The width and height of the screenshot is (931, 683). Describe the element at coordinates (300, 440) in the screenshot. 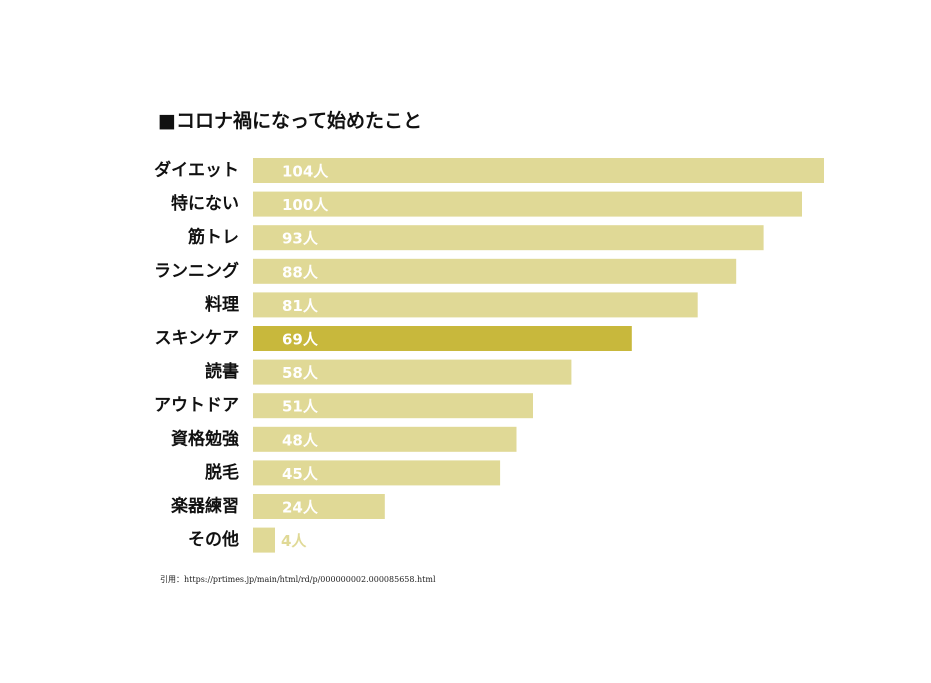

I see `value-label: 48人` at that location.